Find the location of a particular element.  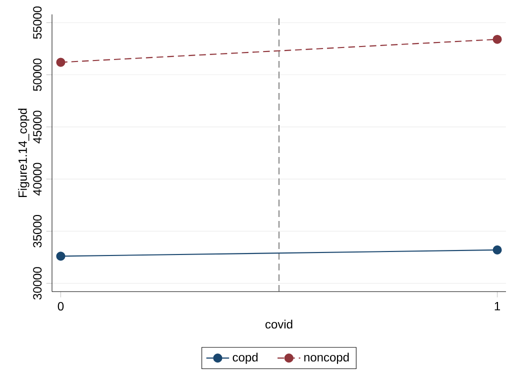

x-axis-title: covid is located at coordinates (278, 324).